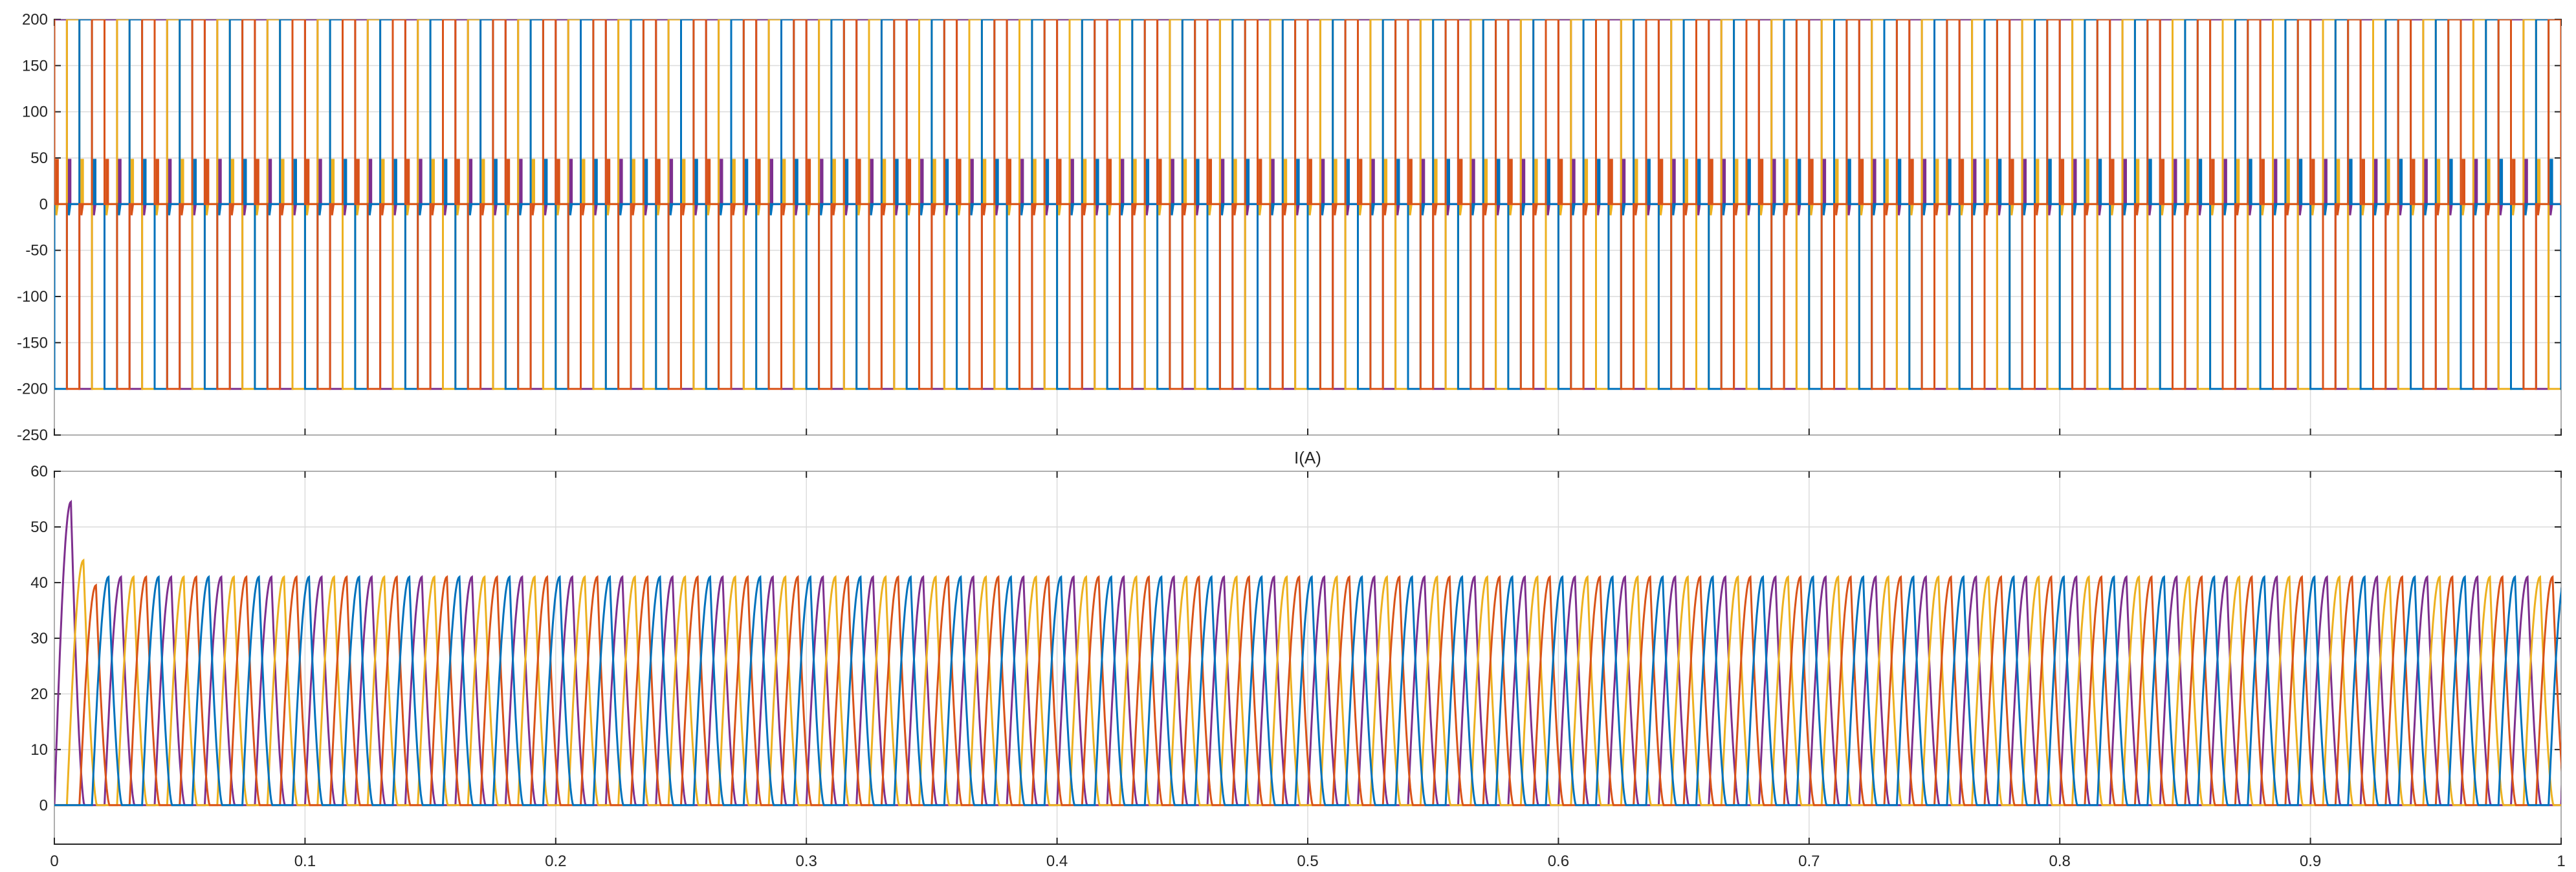 The image size is (2576, 872). I want to click on y-tick-label: 30, so click(39, 638).